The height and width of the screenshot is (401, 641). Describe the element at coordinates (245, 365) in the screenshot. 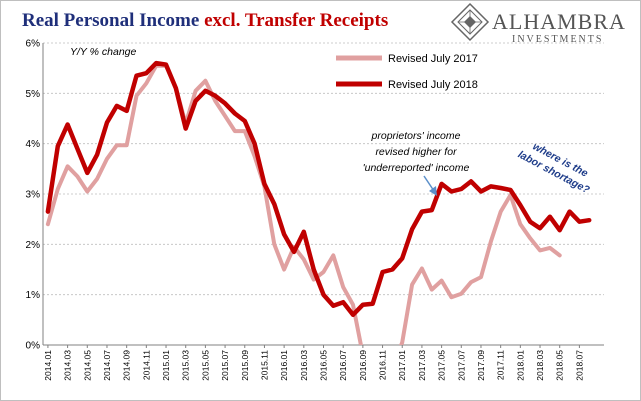

I see `x-tick-label: 2015.09` at that location.